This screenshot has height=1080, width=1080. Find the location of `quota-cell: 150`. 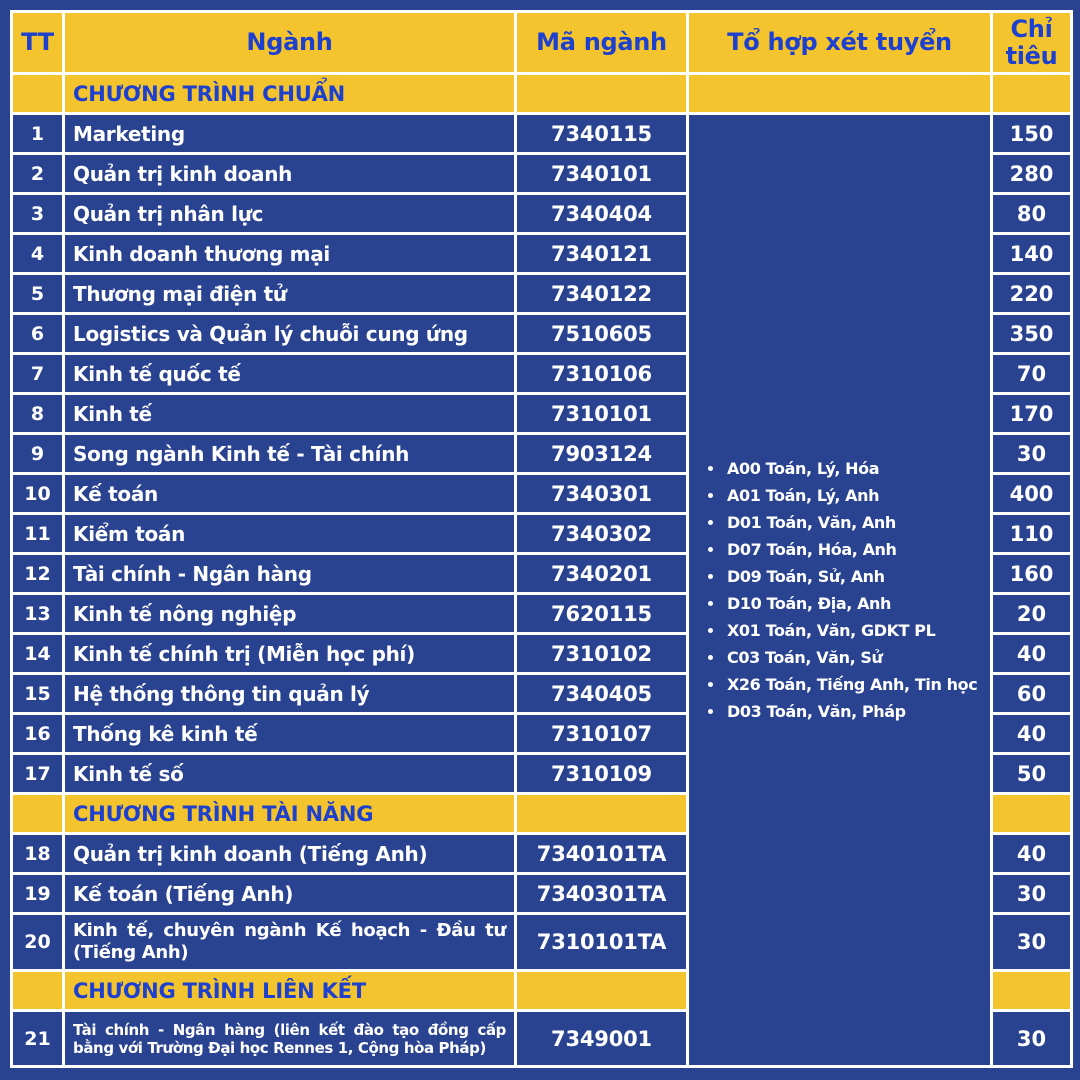

quota-cell: 150 is located at coordinates (1031, 133).